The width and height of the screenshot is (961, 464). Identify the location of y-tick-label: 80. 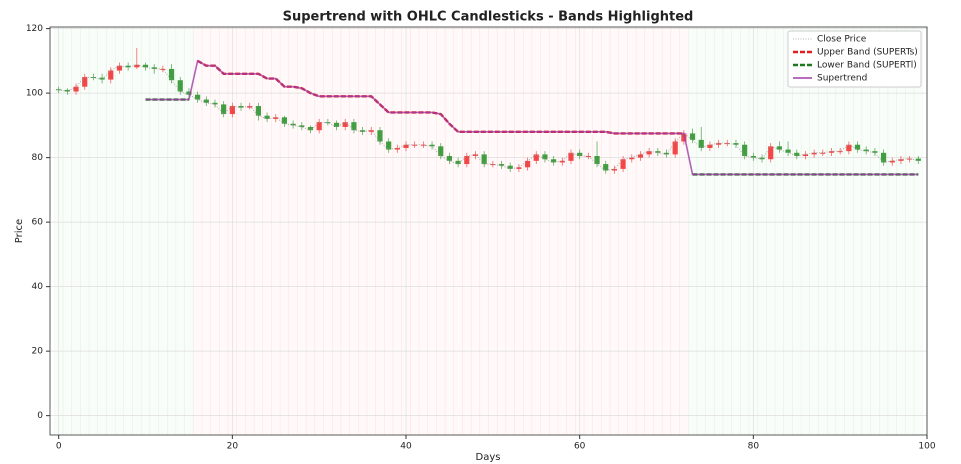
(38, 158).